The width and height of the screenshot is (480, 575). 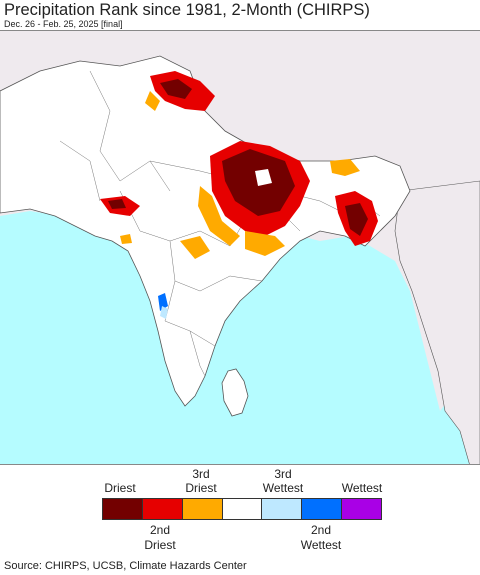 What do you see at coordinates (283, 474) in the screenshot?
I see `legend-label-3rd-wettest-rank: 3rd` at bounding box center [283, 474].